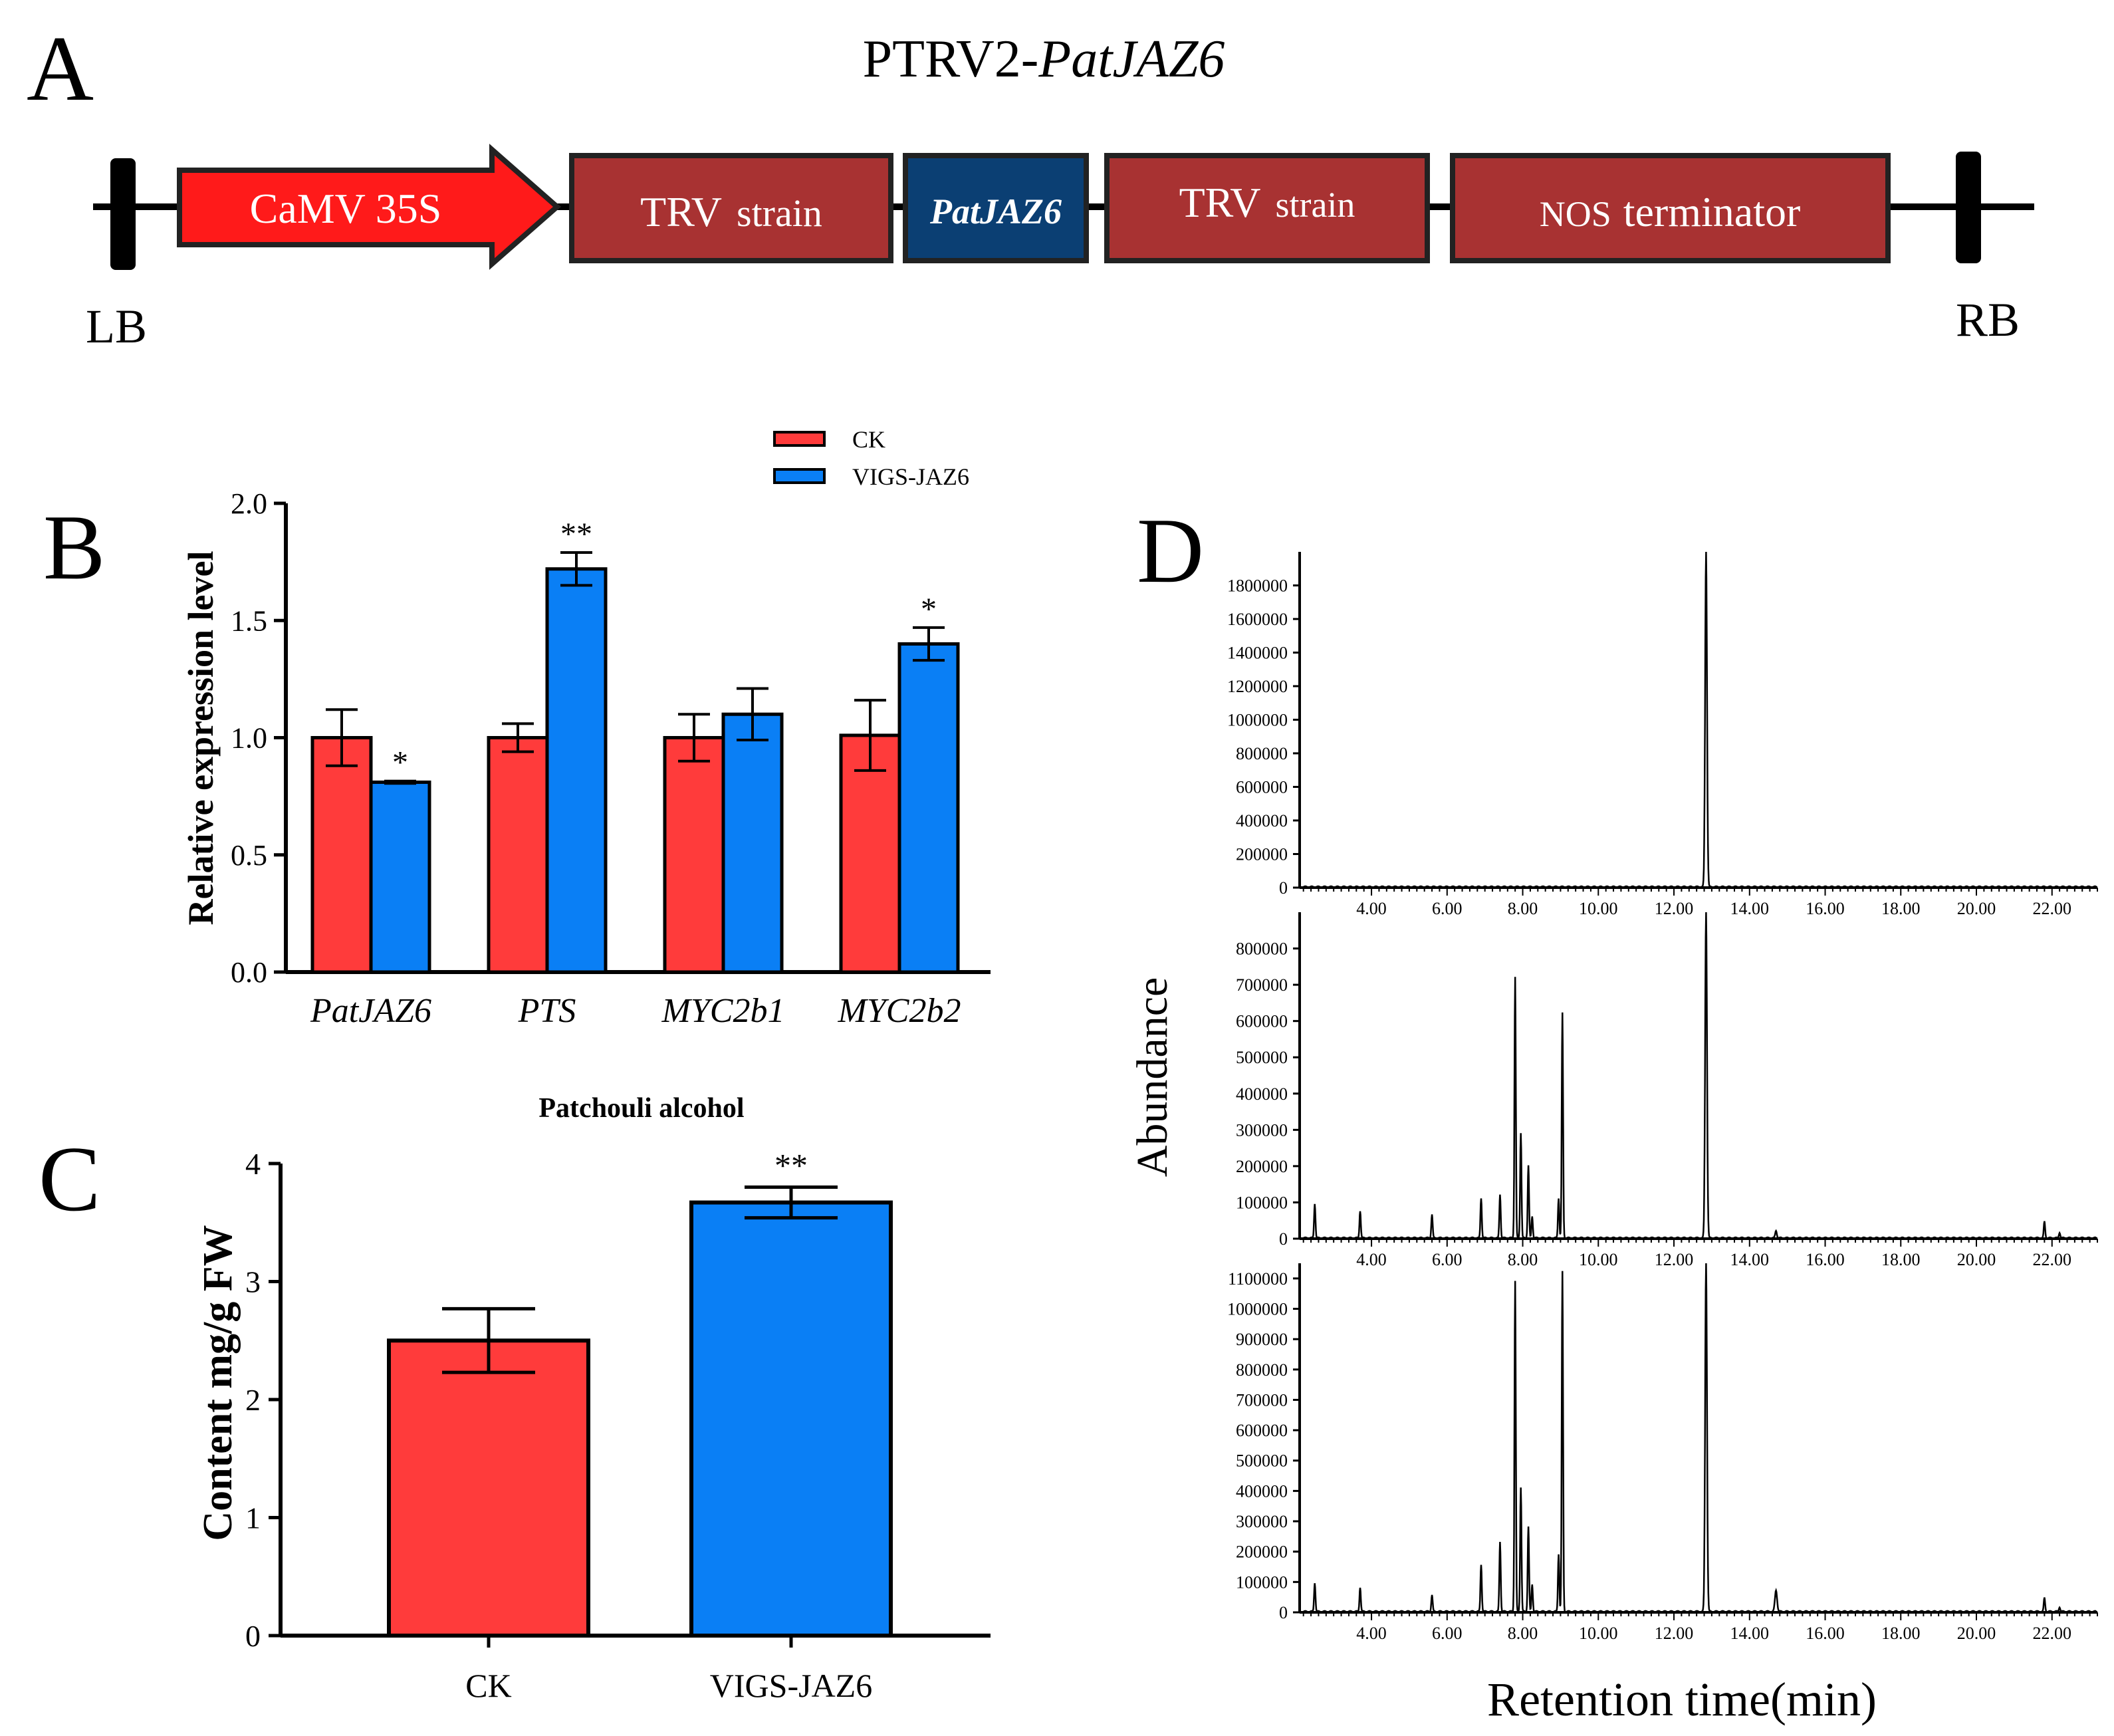 This screenshot has height=1736, width=2114. What do you see at coordinates (871, 458) in the screenshot?
I see `legend: CK VIGS-JAZ6` at bounding box center [871, 458].